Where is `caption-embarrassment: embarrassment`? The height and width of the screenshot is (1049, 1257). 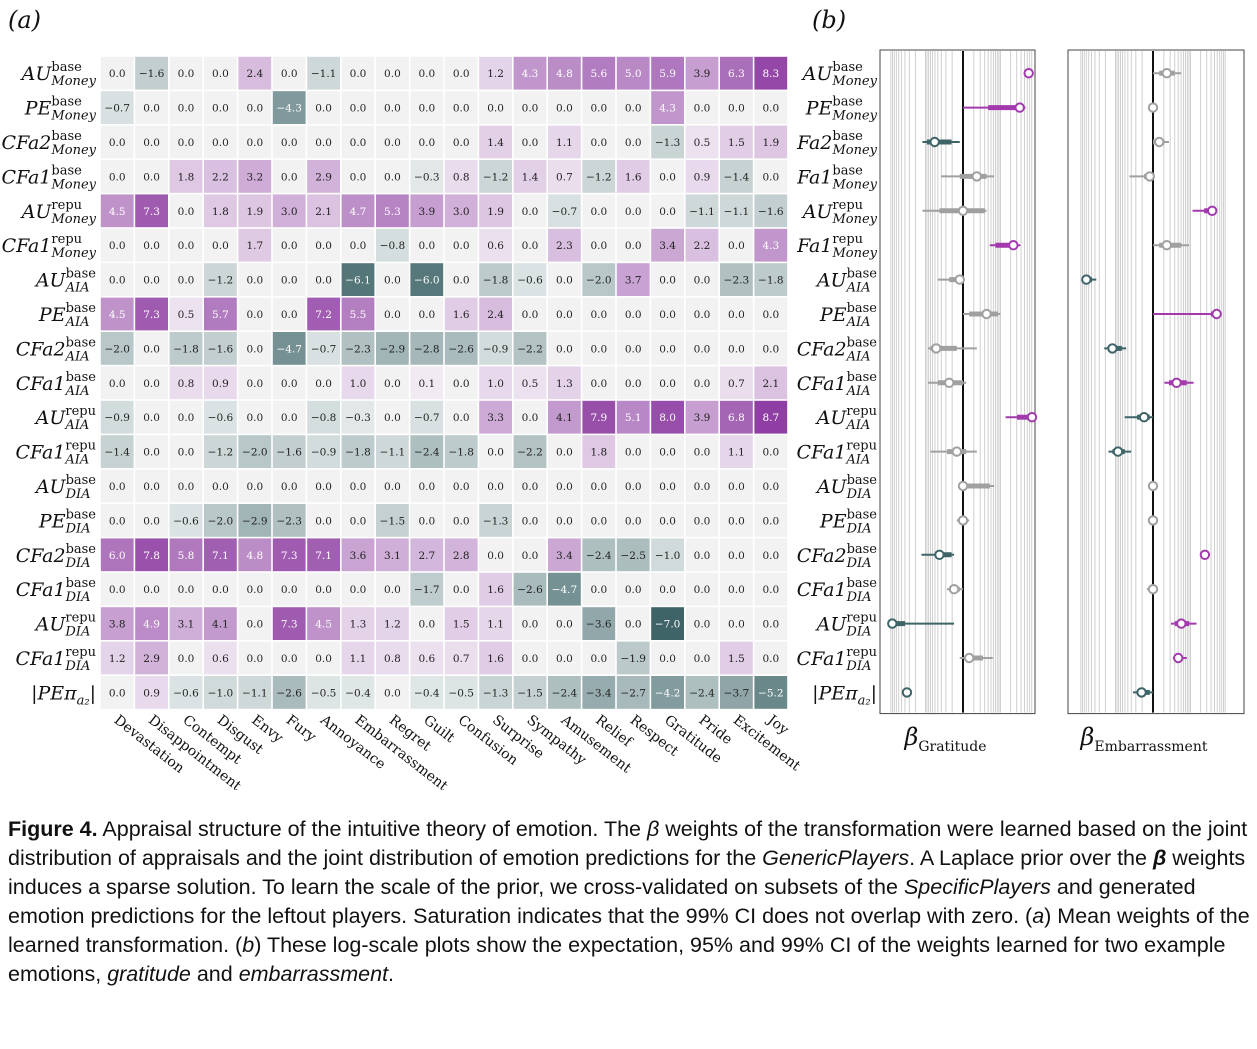 caption-embarrassment: embarrassment is located at coordinates (313, 974).